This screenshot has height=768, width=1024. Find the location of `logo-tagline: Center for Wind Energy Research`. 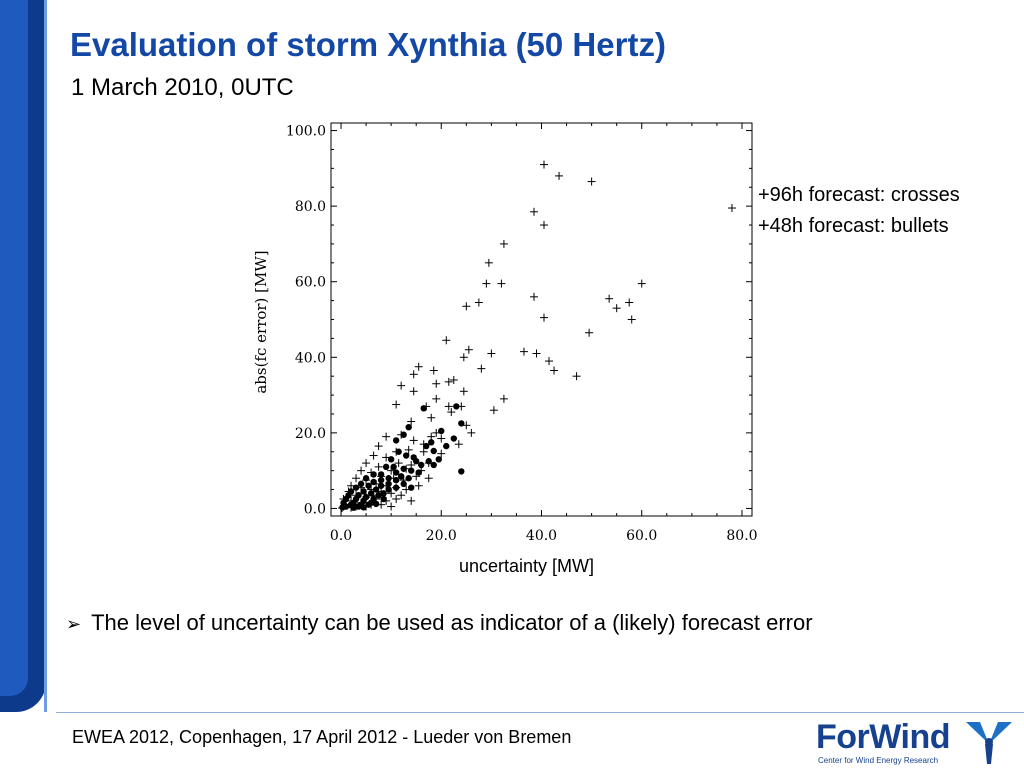

logo-tagline: Center for Wind Energy Research is located at coordinates (878, 760).